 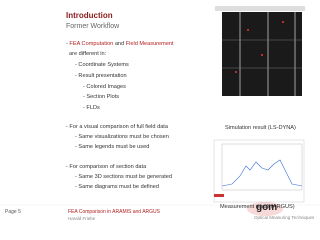 I want to click on bullet: - Coordinate Systems, so click(x=102, y=65).